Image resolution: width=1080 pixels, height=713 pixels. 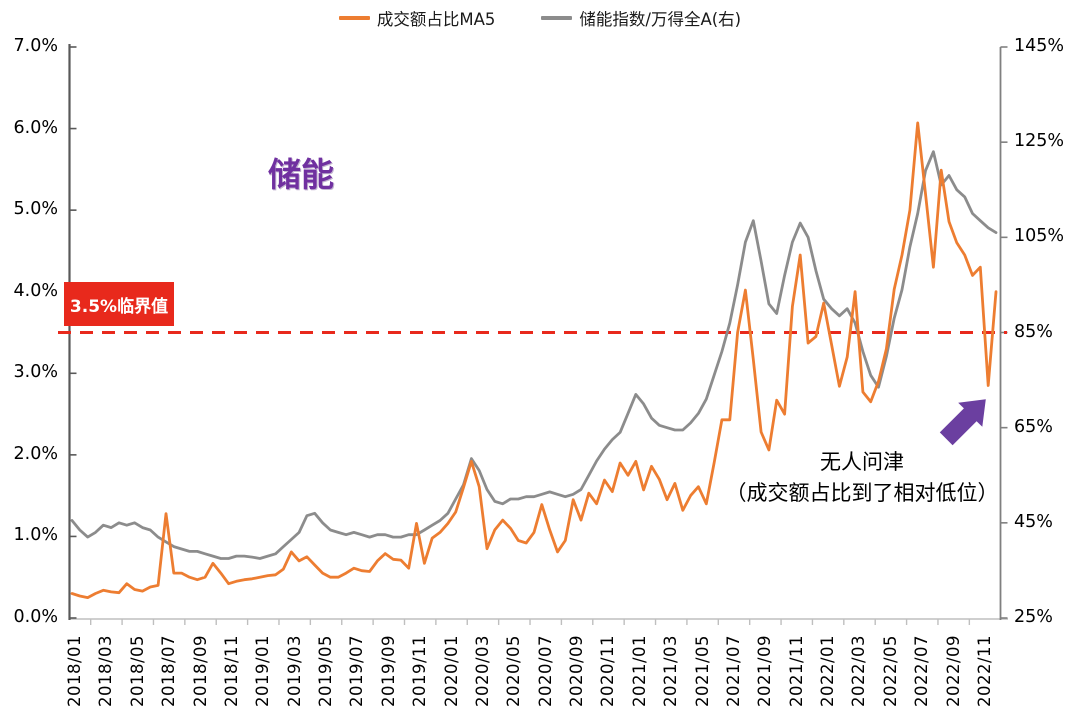 I want to click on left-axis-tick-label: 7.0%, so click(x=35, y=46).